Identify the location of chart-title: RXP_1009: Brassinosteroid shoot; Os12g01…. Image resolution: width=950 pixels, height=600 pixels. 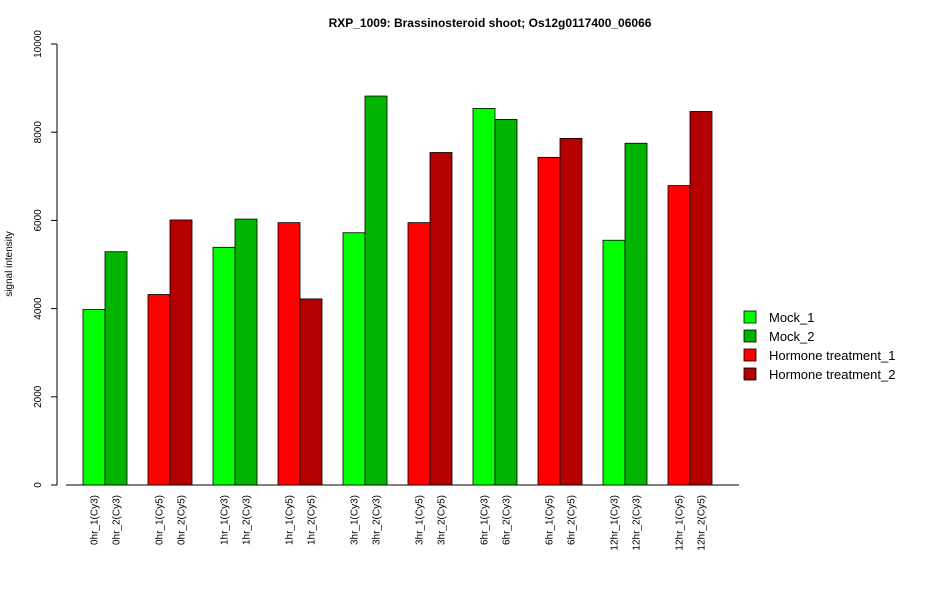
(490, 23).